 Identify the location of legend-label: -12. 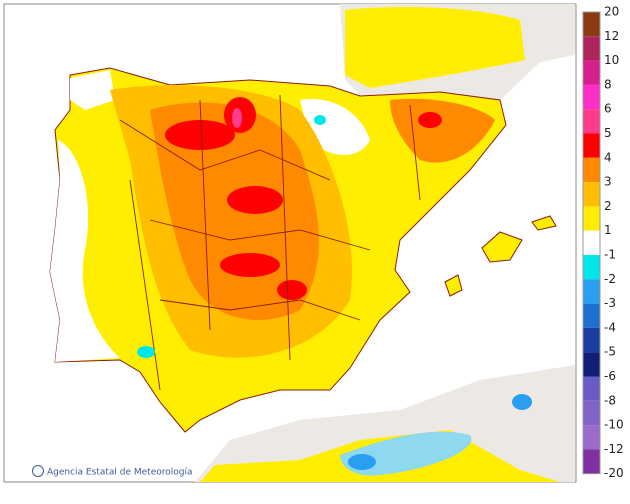
(614, 449).